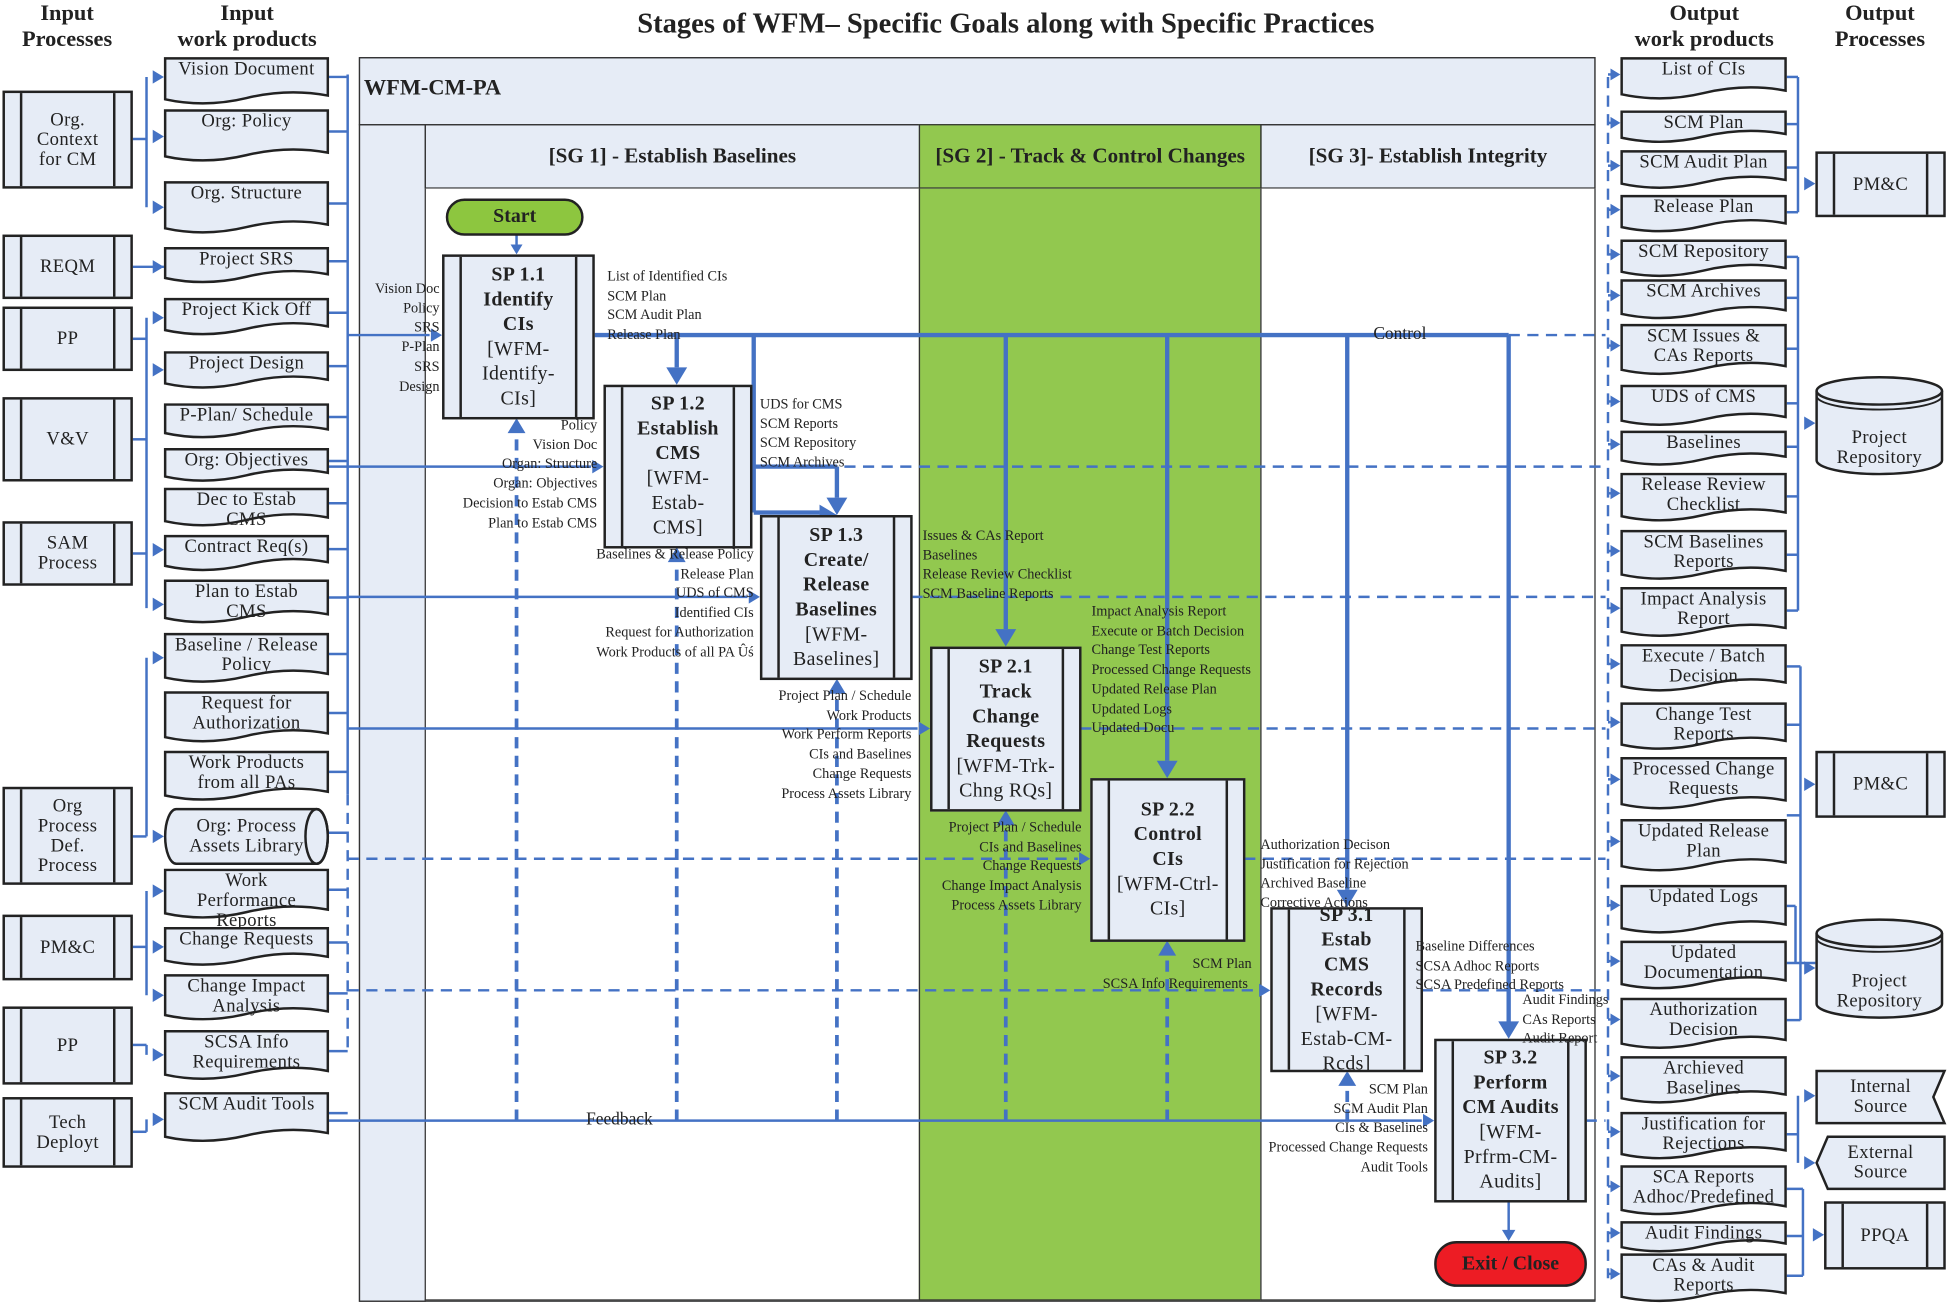  Describe the element at coordinates (246, 363) in the screenshot. I see `input-work-product-5-label: Project Design` at that location.